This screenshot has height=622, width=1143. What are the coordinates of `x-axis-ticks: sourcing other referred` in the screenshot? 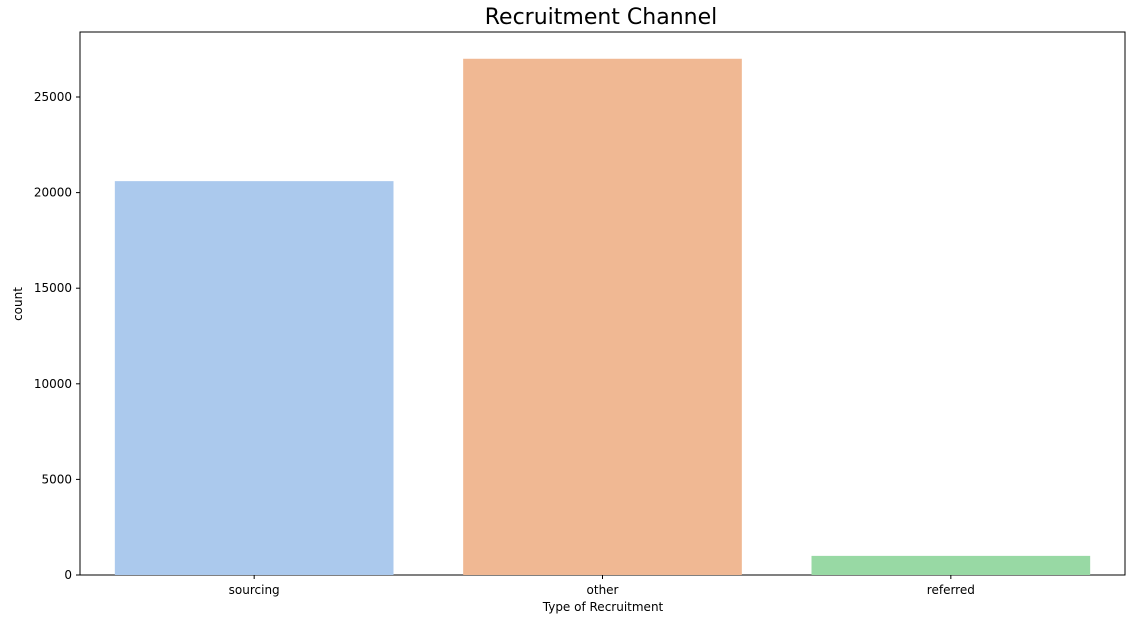 It's located at (602, 586).